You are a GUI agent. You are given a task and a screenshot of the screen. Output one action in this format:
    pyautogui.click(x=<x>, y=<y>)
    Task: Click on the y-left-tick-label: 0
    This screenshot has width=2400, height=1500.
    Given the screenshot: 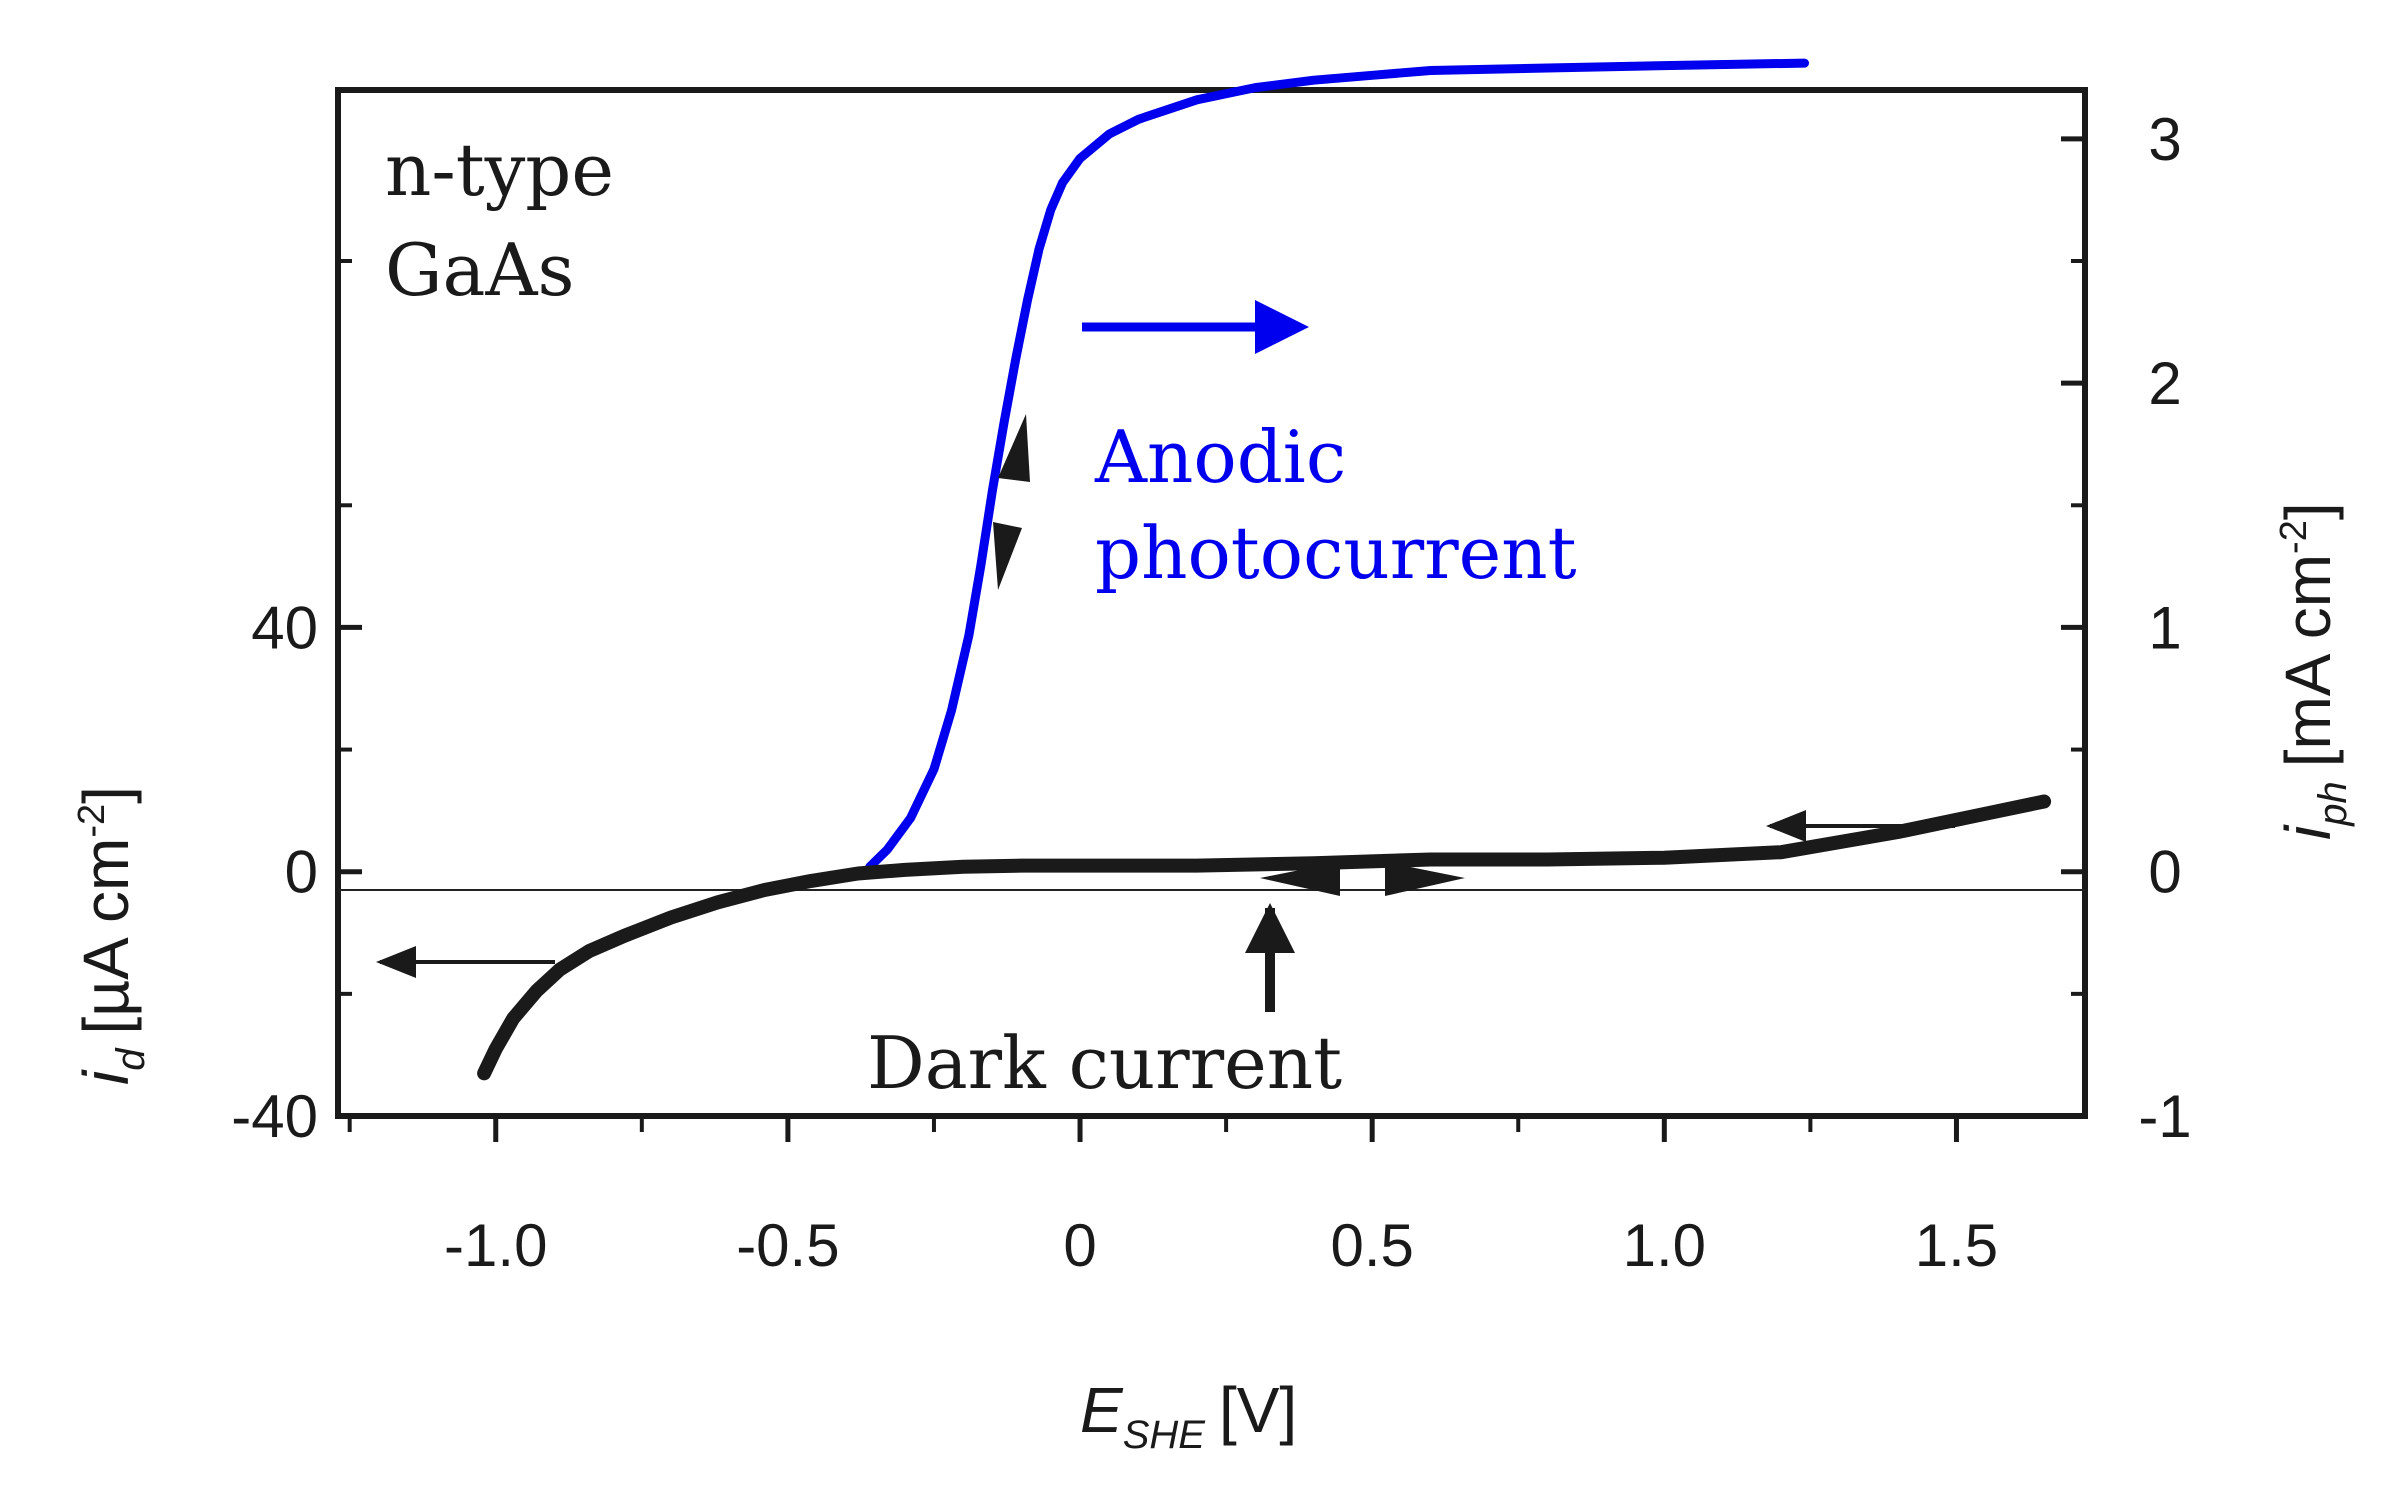 What is the action you would take?
    pyautogui.click(x=301, y=872)
    